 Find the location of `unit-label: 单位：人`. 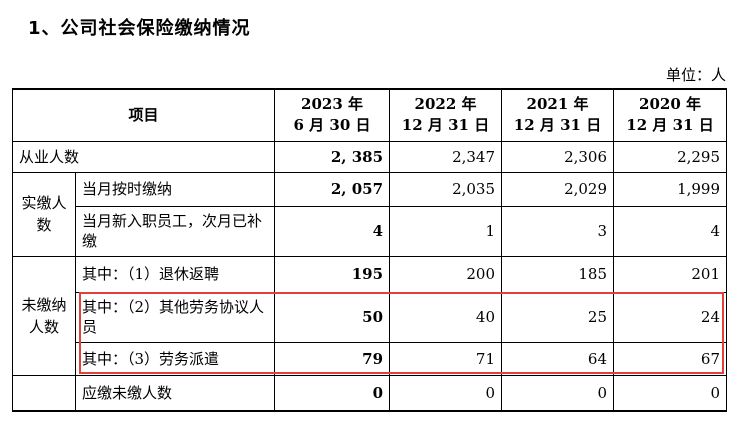

unit-label: 单位：人 is located at coordinates (695, 75).